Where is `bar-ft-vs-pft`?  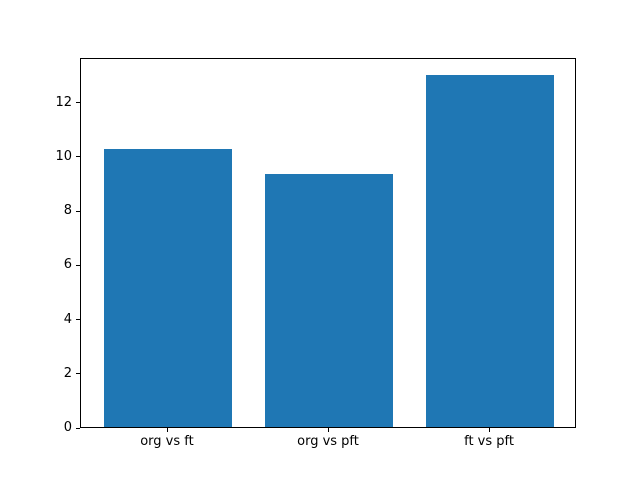
bar-ft-vs-pft is located at coordinates (490, 250).